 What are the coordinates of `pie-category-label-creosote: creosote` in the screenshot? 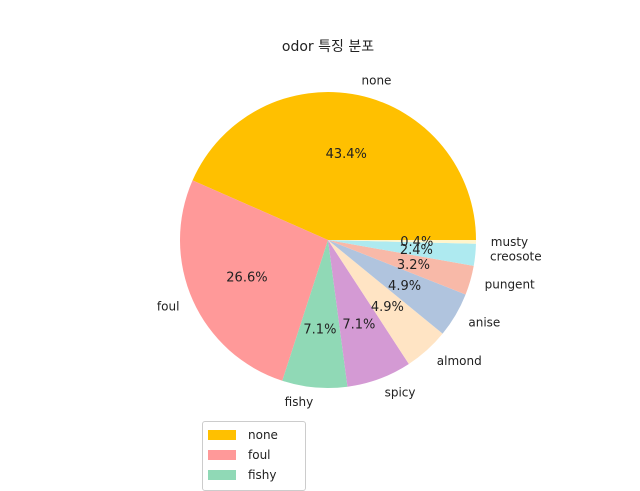 It's located at (516, 256).